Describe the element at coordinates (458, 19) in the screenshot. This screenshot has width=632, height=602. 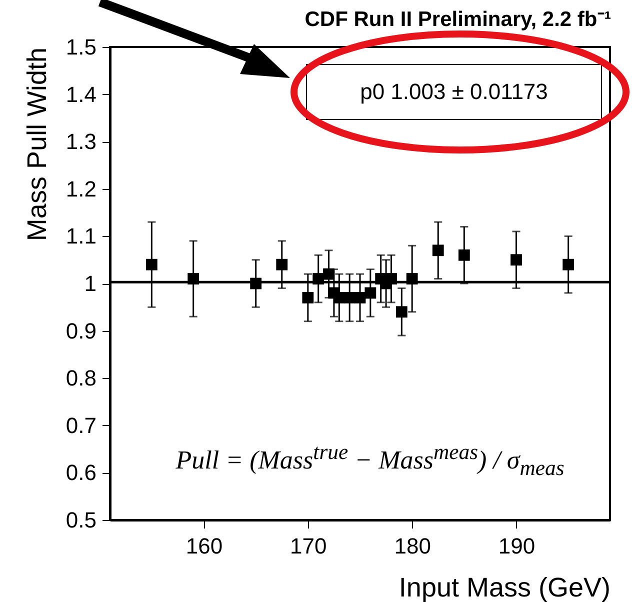
I see `chart-title: CDF Run II Preliminary, 2.2 fb⁻¹` at that location.